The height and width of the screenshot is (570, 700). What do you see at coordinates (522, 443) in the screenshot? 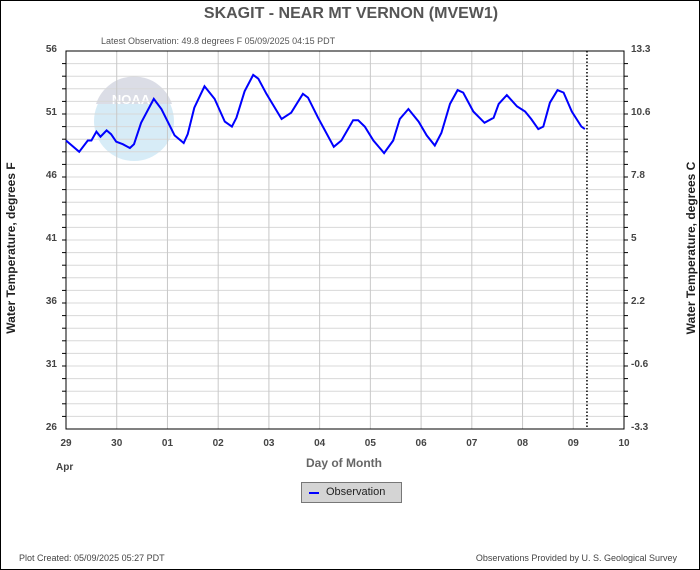
I see `x-tick-label: 08` at bounding box center [522, 443].